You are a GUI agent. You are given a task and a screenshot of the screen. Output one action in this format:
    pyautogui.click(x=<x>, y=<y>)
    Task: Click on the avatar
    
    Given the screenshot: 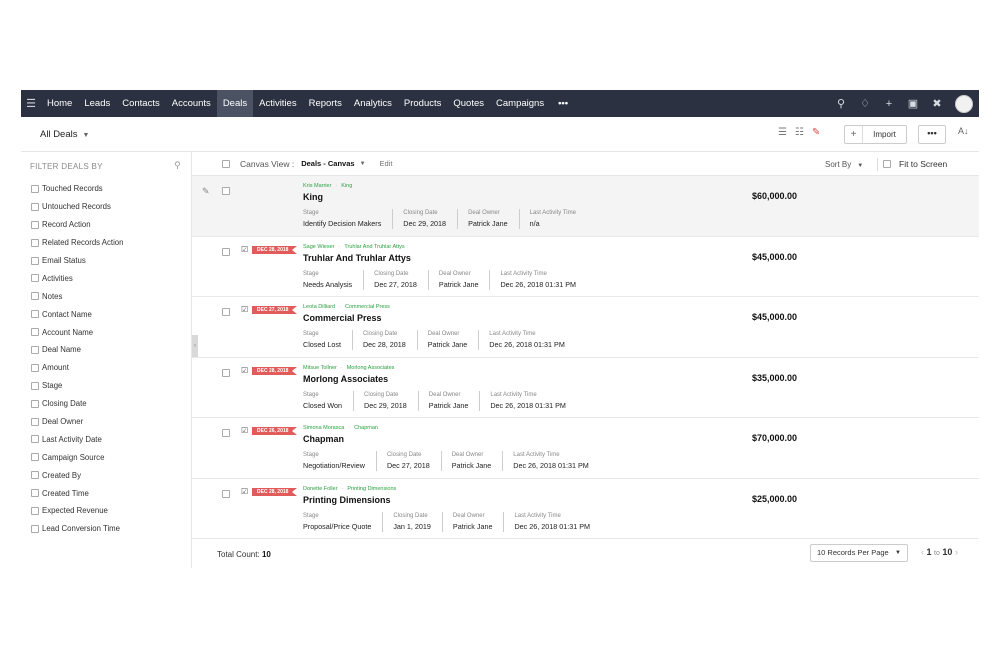 What is the action you would take?
    pyautogui.click(x=964, y=103)
    